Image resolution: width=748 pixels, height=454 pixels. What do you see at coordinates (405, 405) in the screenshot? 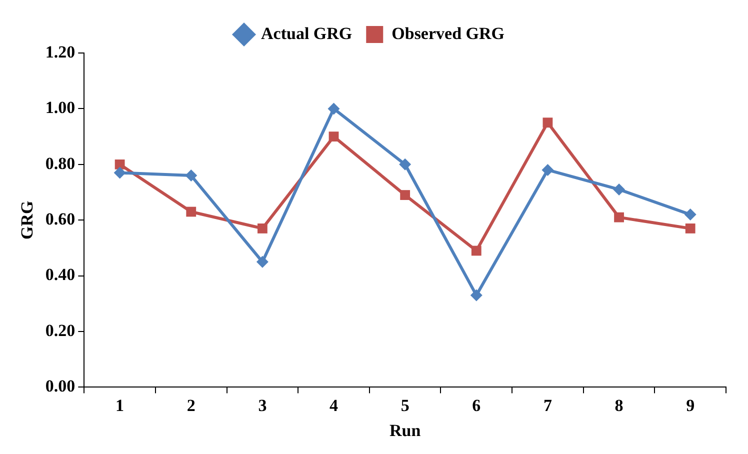
I see `x-tick-label: 5` at bounding box center [405, 405].